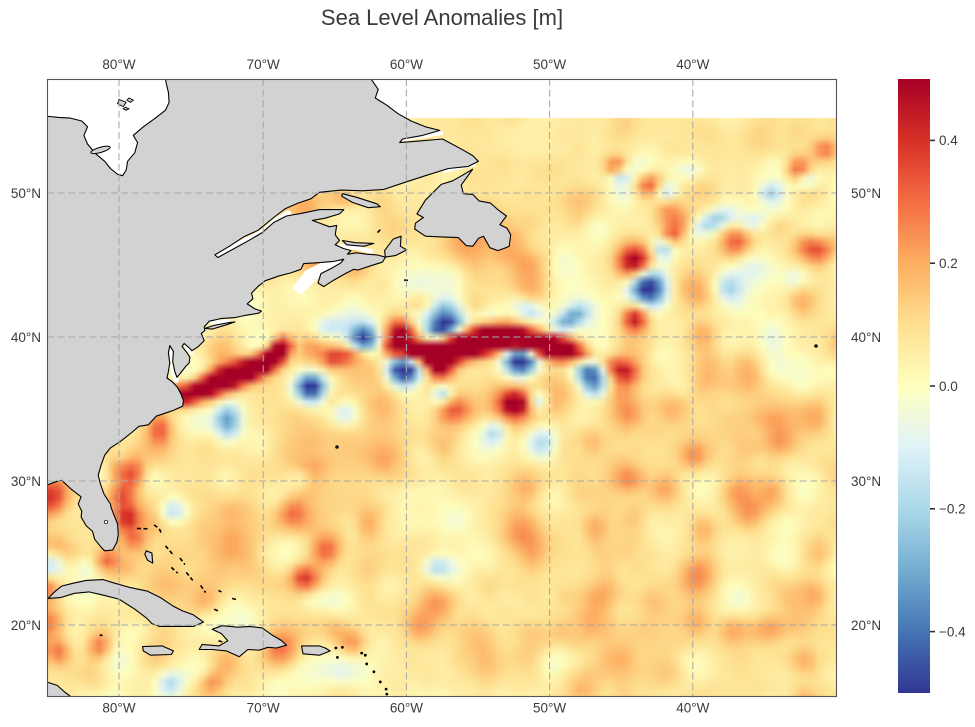 The height and width of the screenshot is (727, 975). Describe the element at coordinates (948, 386) in the screenshot. I see `svg-text: 0.0` at that location.